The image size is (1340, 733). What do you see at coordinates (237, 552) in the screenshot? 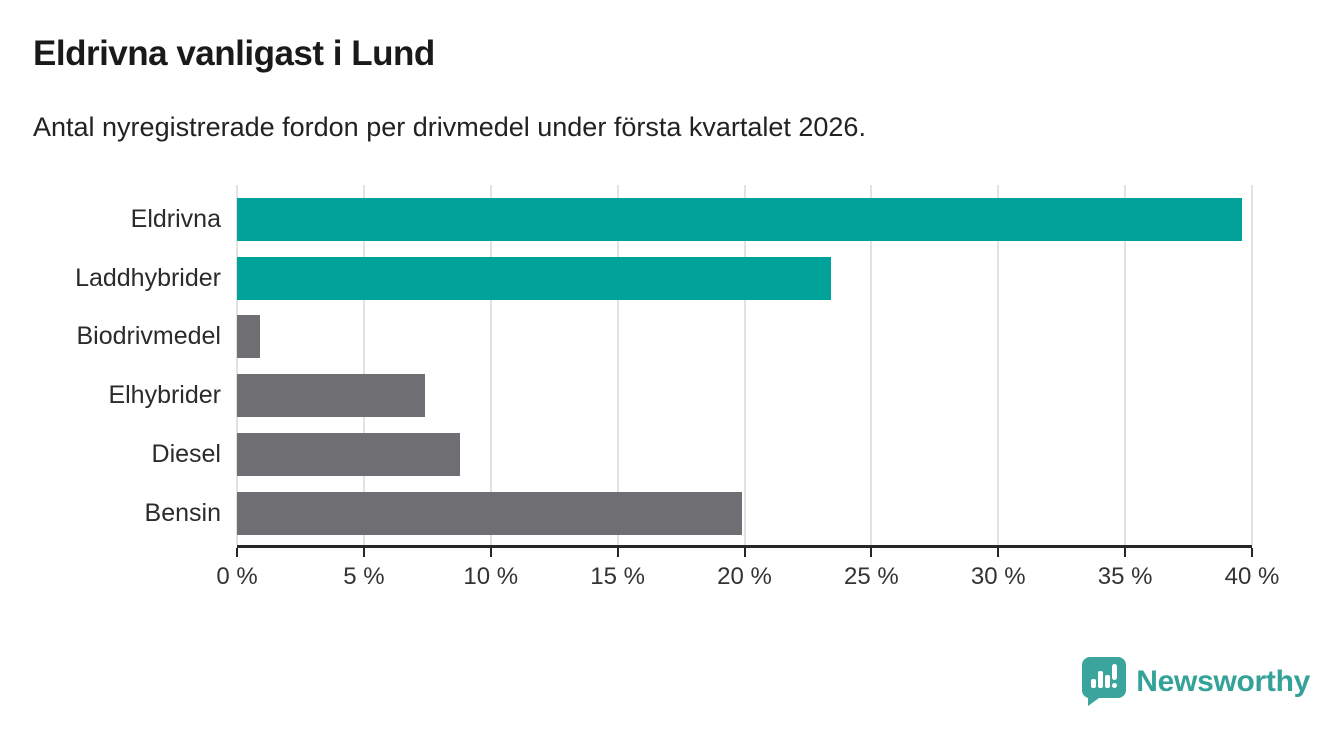
I see `x-tick-0pct` at bounding box center [237, 552].